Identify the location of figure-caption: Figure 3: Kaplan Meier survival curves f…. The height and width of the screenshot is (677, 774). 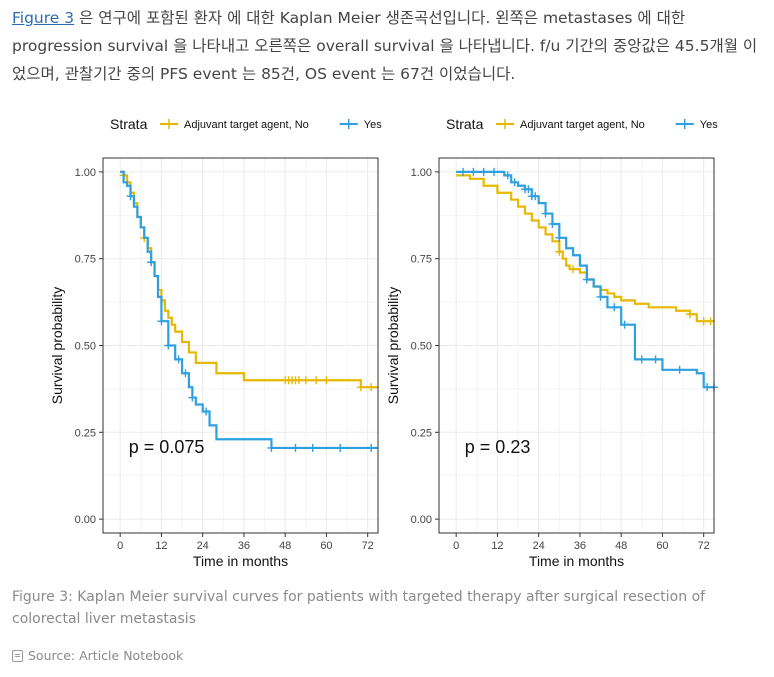
(359, 608).